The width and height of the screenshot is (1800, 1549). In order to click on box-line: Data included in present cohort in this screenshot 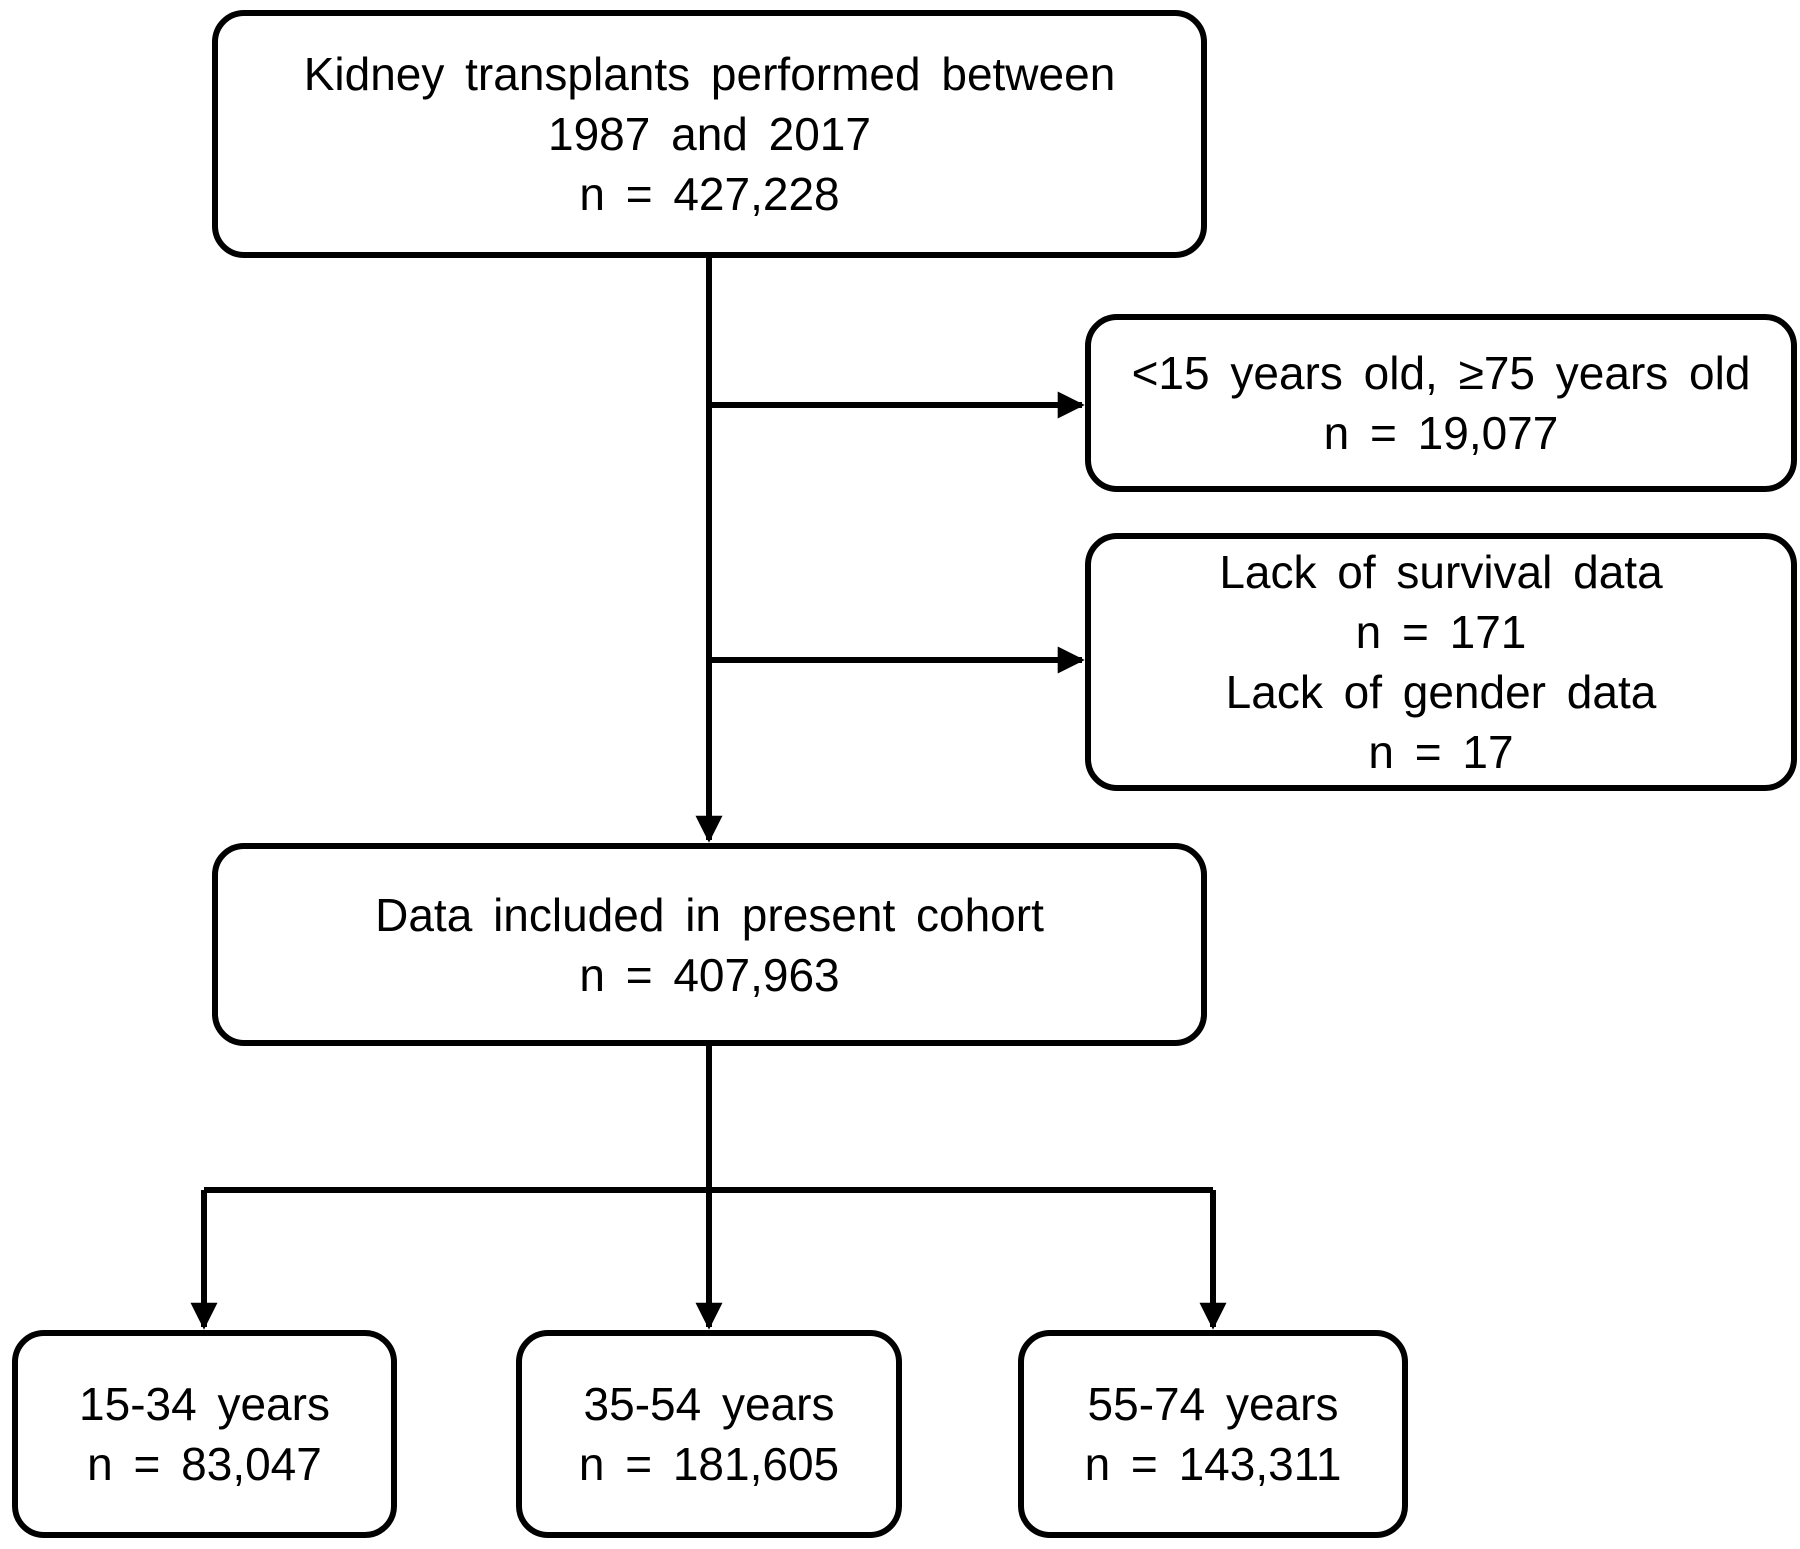, I will do `click(709, 914)`.